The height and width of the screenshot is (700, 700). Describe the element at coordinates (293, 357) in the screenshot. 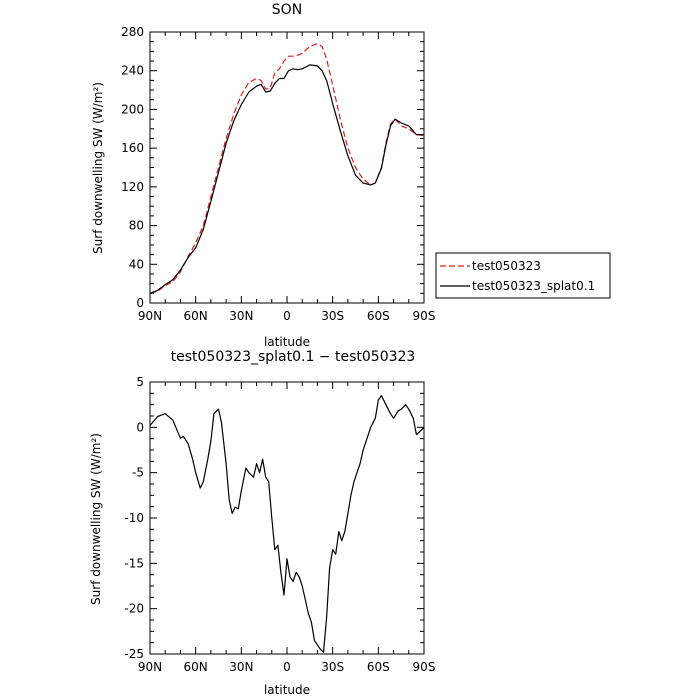

I see `bottom-chart-title: test050323_splat0.1 − test050323` at that location.